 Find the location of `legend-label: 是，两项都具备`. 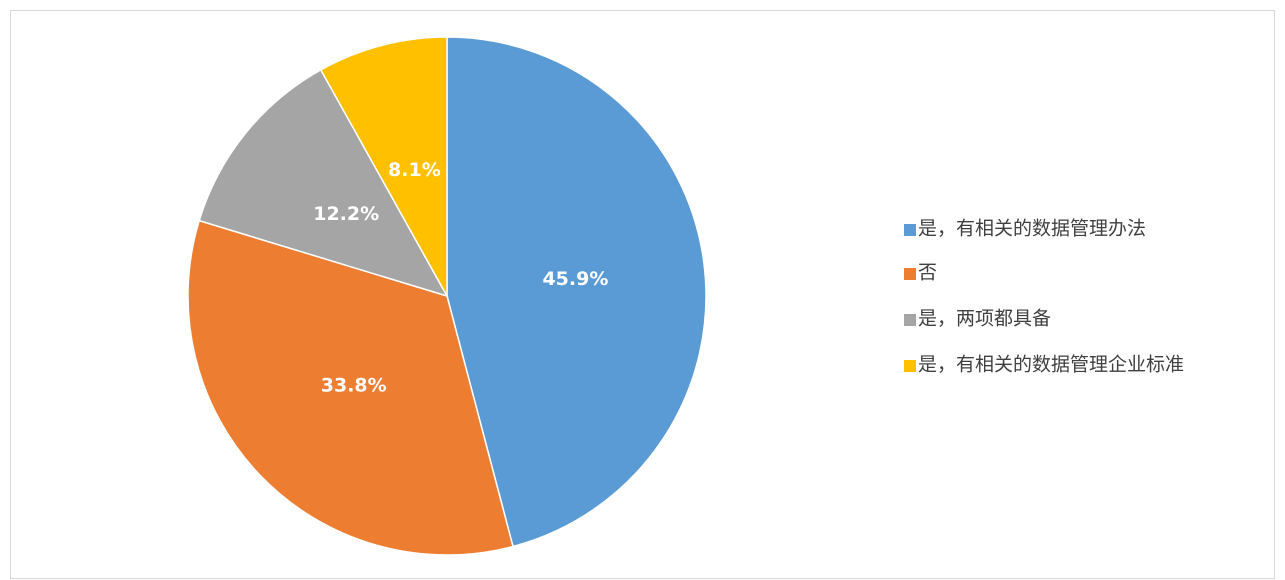

legend-label: 是，两项都具备 is located at coordinates (984, 318).